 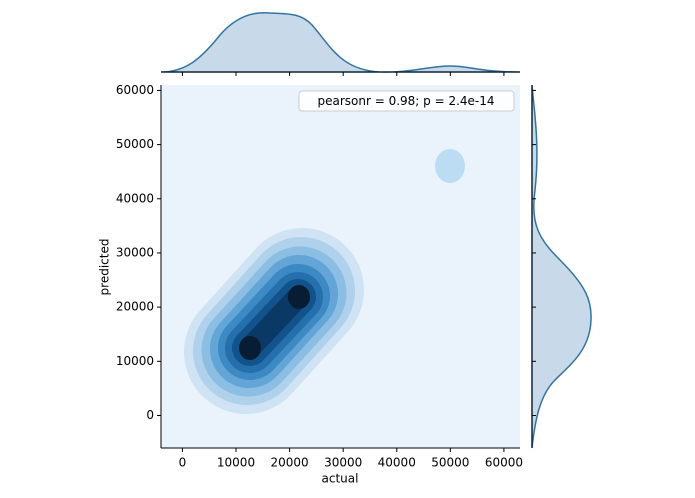 What do you see at coordinates (340, 42) in the screenshot?
I see `top-marginal` at bounding box center [340, 42].